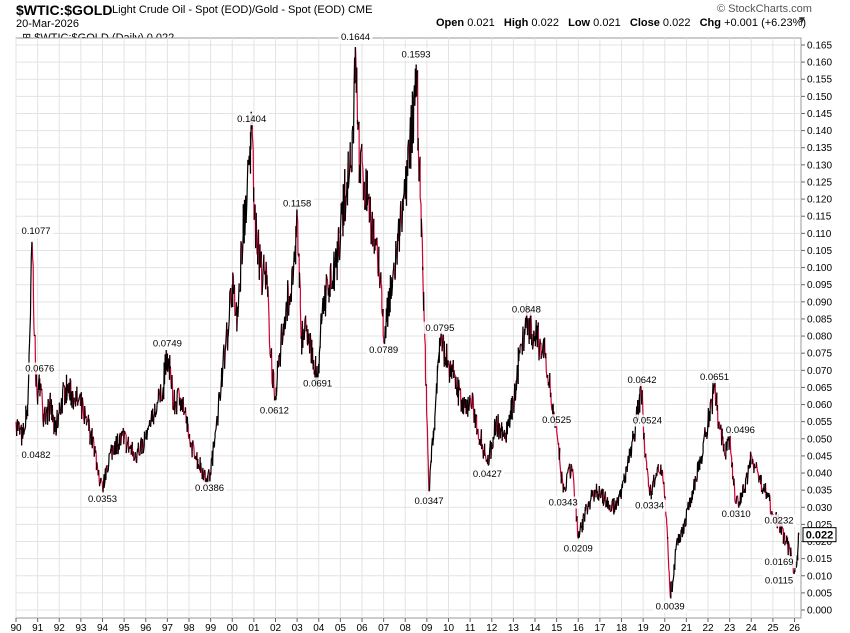  Describe the element at coordinates (39, 369) in the screenshot. I see `annotation-label: 0.0676` at that location.